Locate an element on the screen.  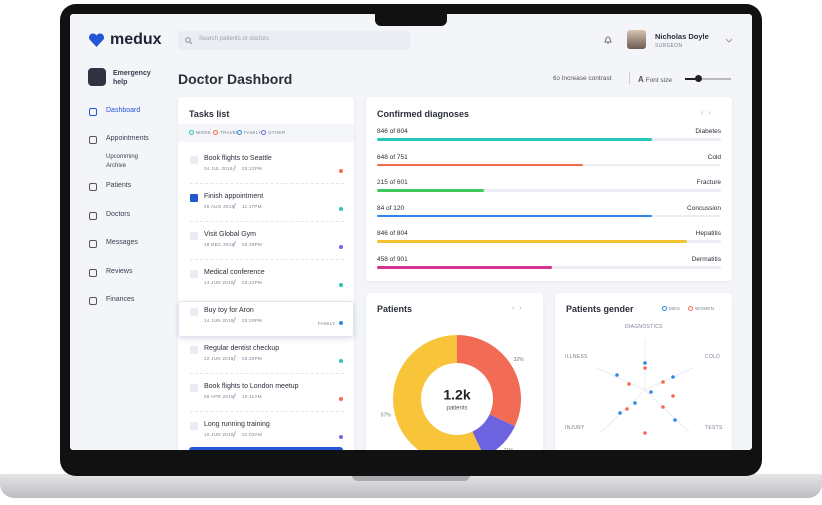
logo: medux is located at coordinates (136, 39).